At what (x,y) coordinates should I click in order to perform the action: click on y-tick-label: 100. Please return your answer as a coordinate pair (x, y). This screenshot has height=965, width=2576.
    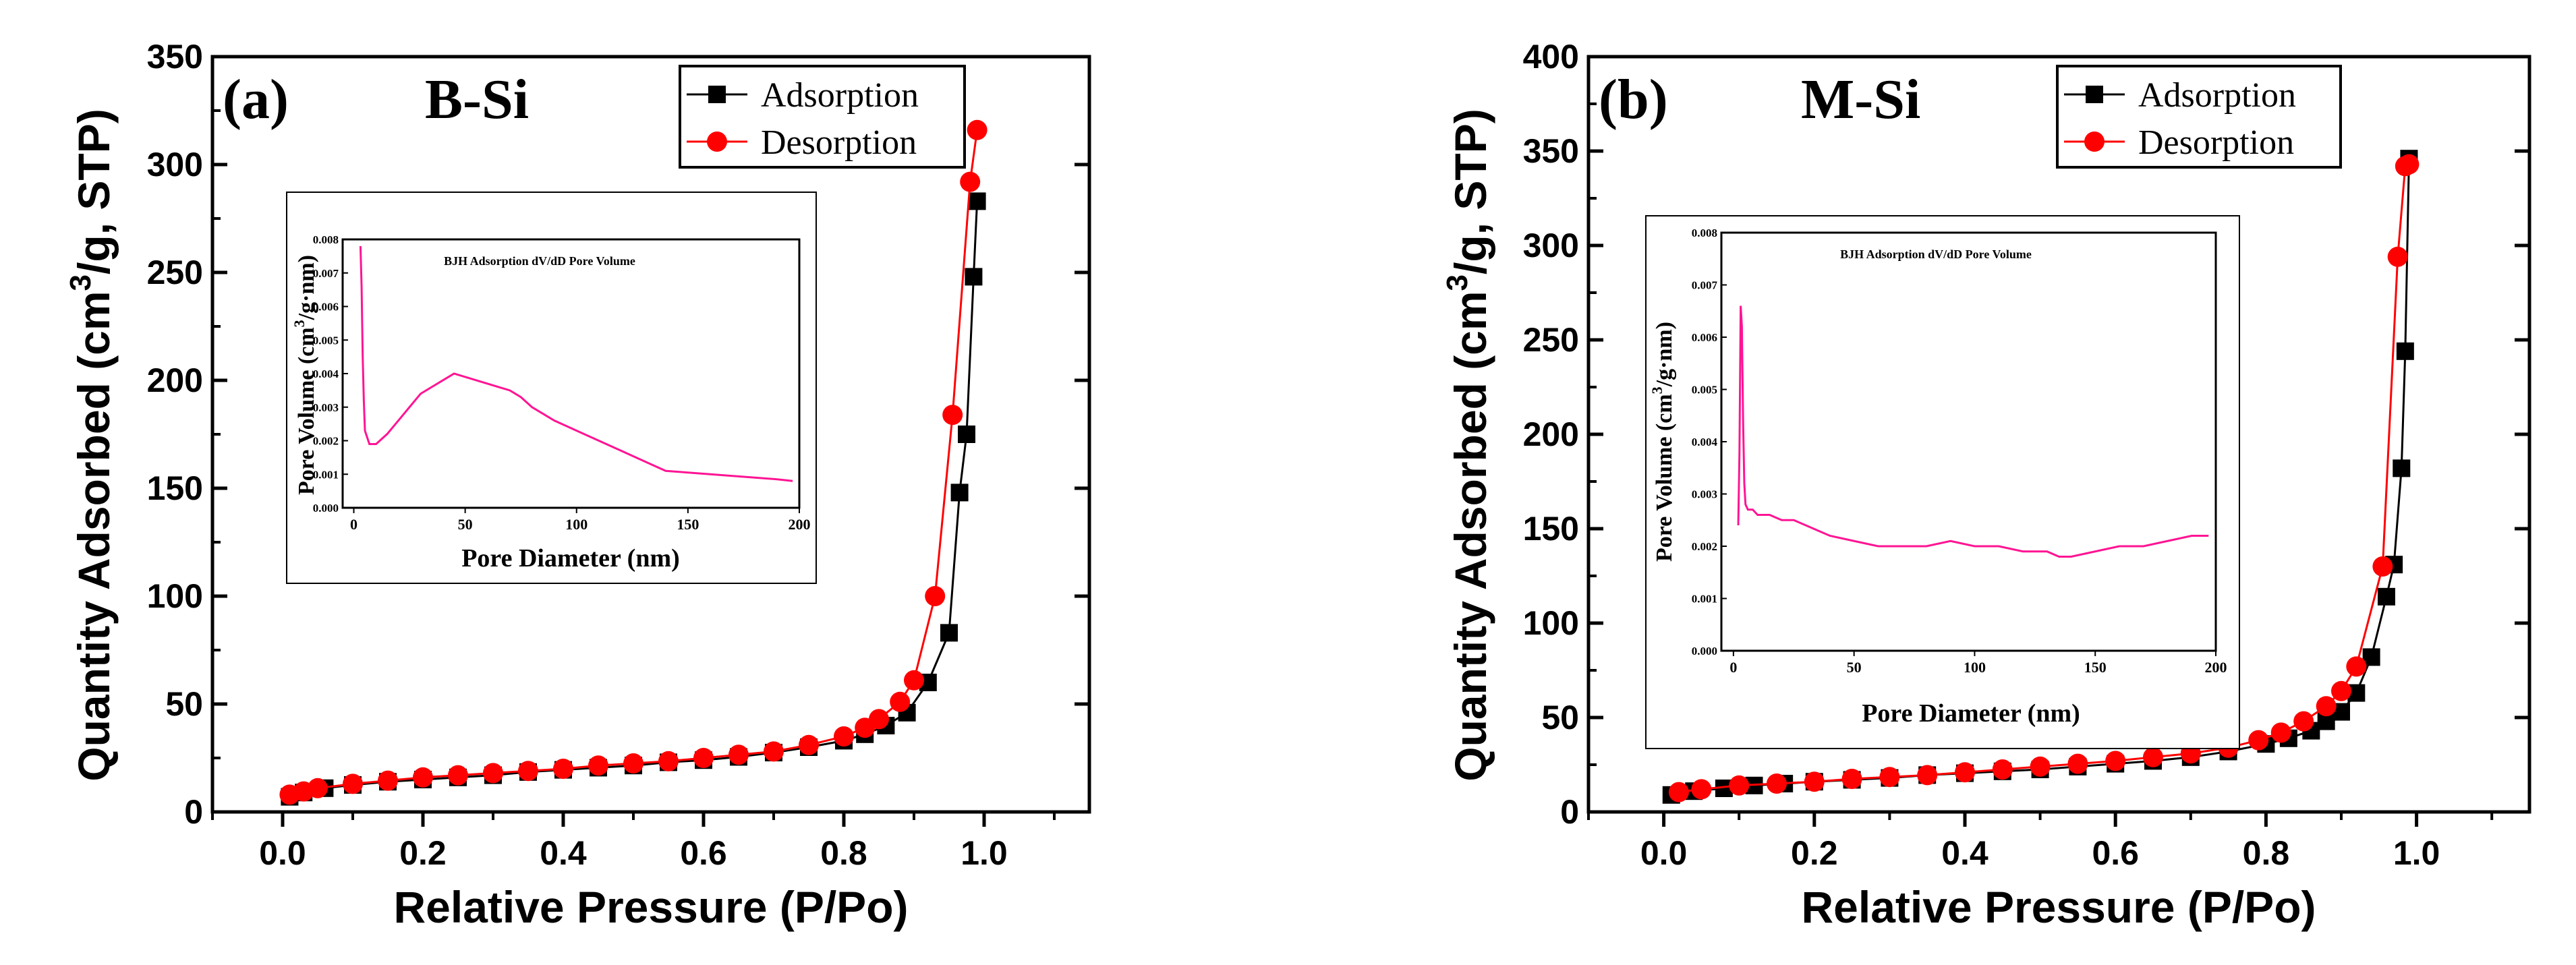
    Looking at the image, I should click on (1551, 623).